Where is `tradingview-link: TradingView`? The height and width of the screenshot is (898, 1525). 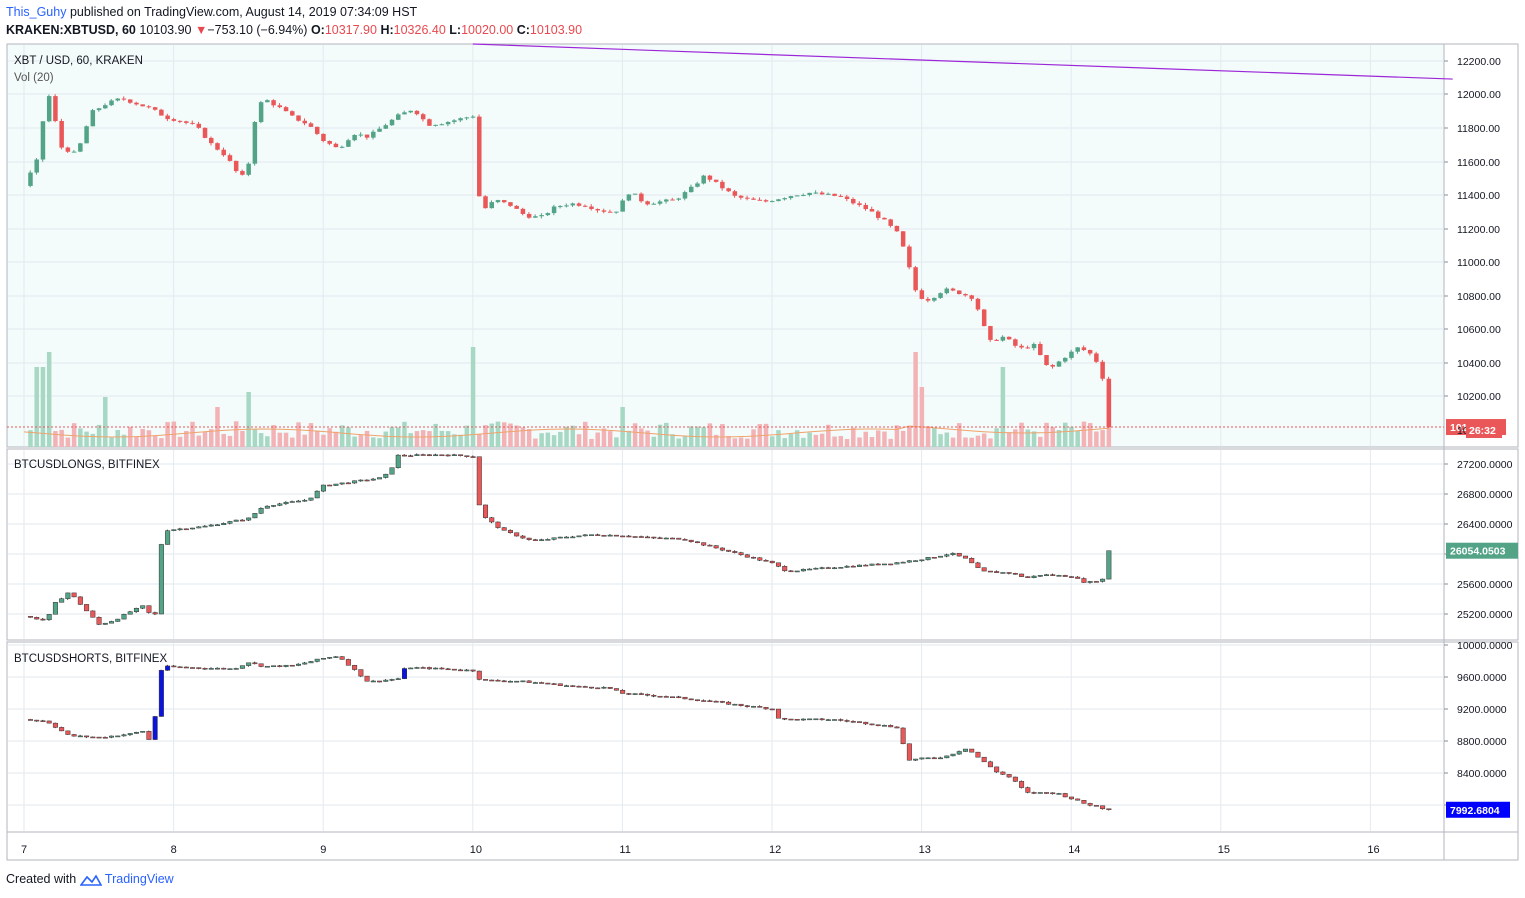
tradingview-link: TradingView is located at coordinates (139, 879).